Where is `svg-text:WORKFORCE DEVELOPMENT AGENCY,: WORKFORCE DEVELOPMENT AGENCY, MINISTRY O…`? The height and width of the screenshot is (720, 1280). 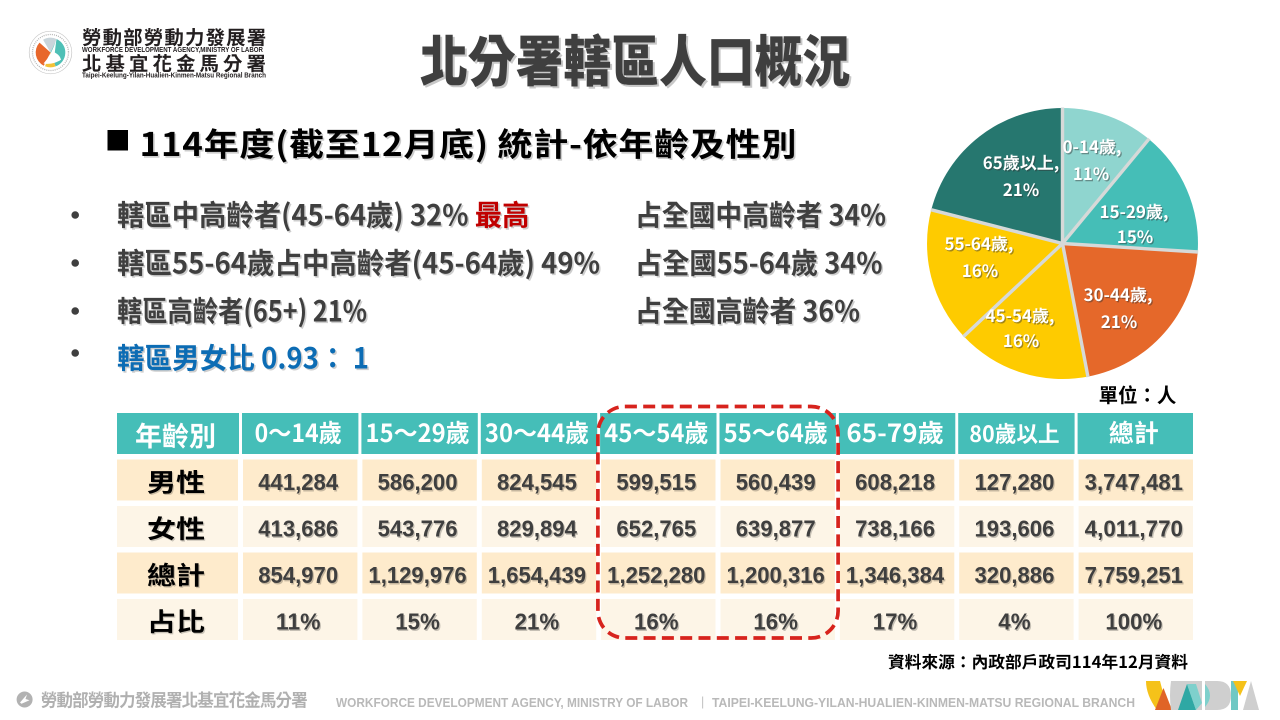
svg-text:WORKFORCE DEVELOPMENT AGENCY,: WORKFORCE DEVELOPMENT AGENCY, MINISTRY O… is located at coordinates (512, 702).